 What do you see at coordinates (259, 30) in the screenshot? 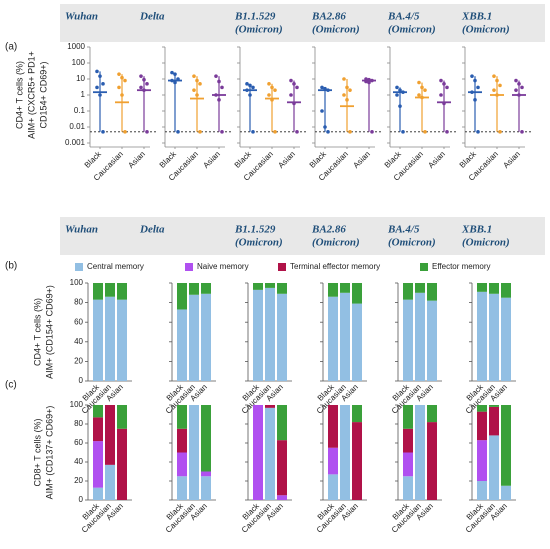
I see `variant-subtitle: (Omicron)` at bounding box center [259, 30].